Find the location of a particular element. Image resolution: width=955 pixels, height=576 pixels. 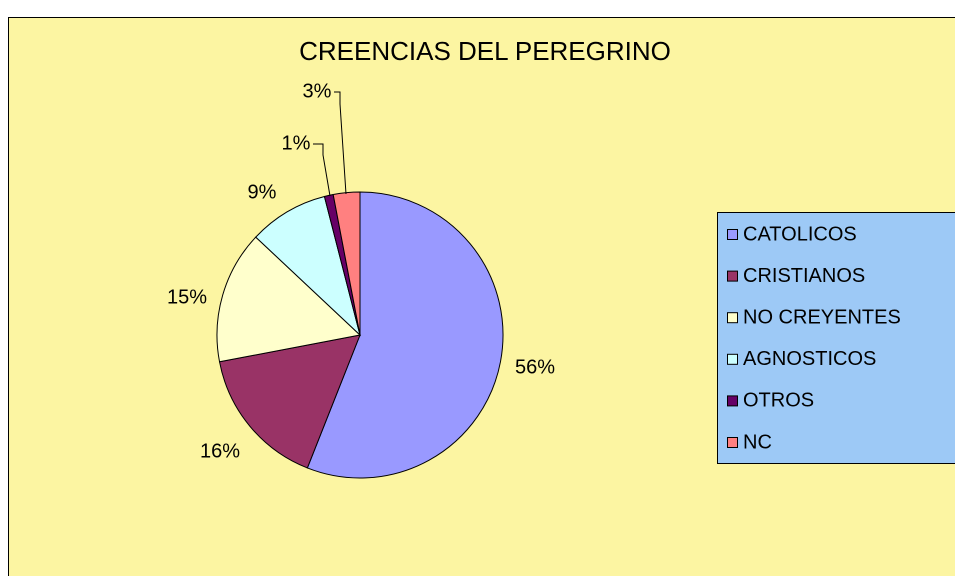

legend-label: AGNOSTICOS is located at coordinates (809, 359).